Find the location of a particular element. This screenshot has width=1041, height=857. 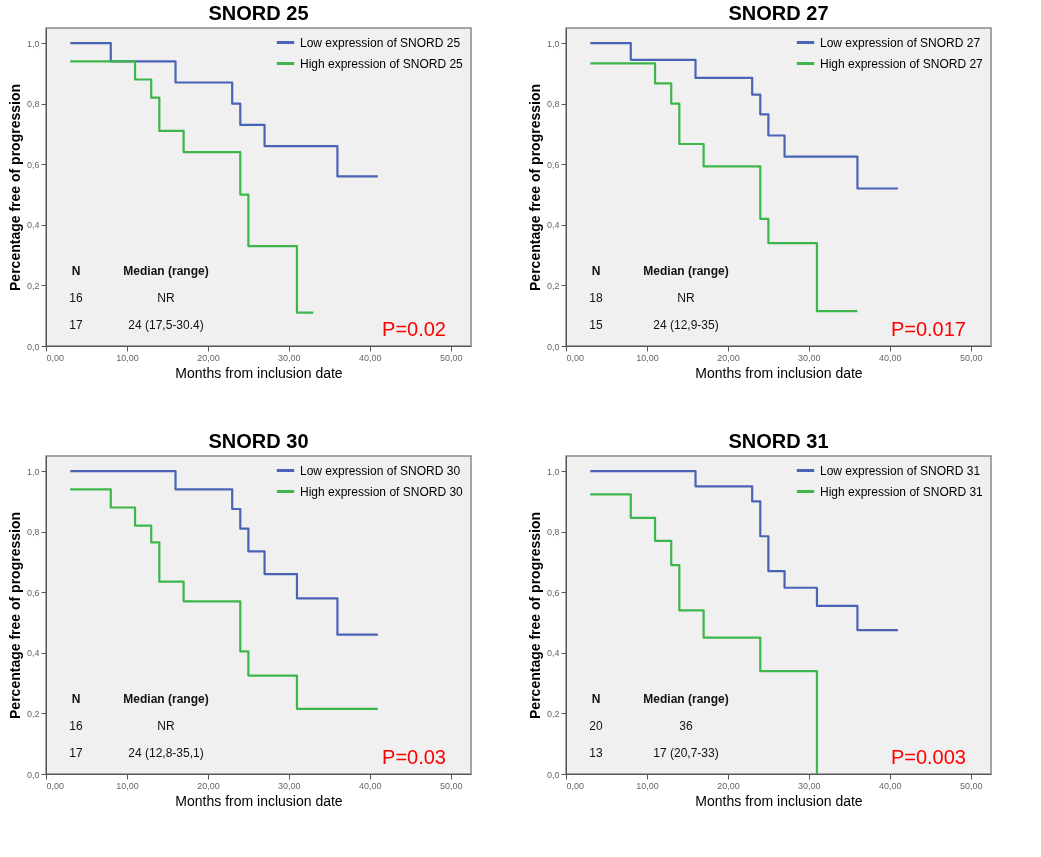

annotation: P=0.03 is located at coordinates (414, 757).